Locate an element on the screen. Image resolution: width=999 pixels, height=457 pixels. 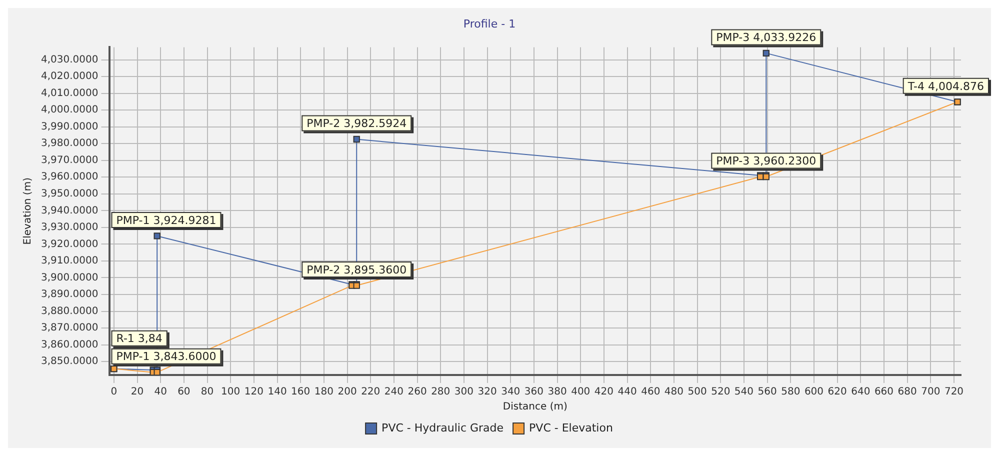
x-tick-label: 460 is located at coordinates (650, 392).